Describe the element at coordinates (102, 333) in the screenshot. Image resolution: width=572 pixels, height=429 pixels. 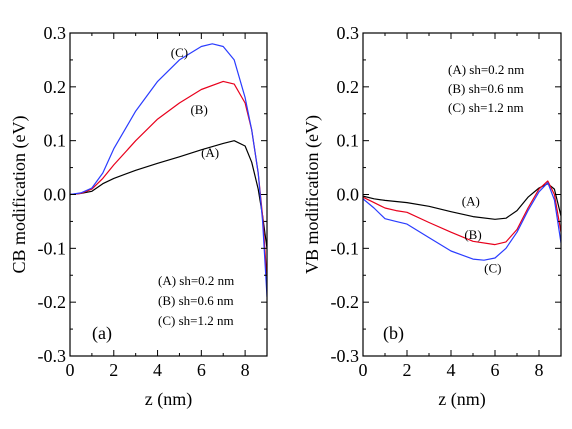
I see `panel-label: (a)` at that location.